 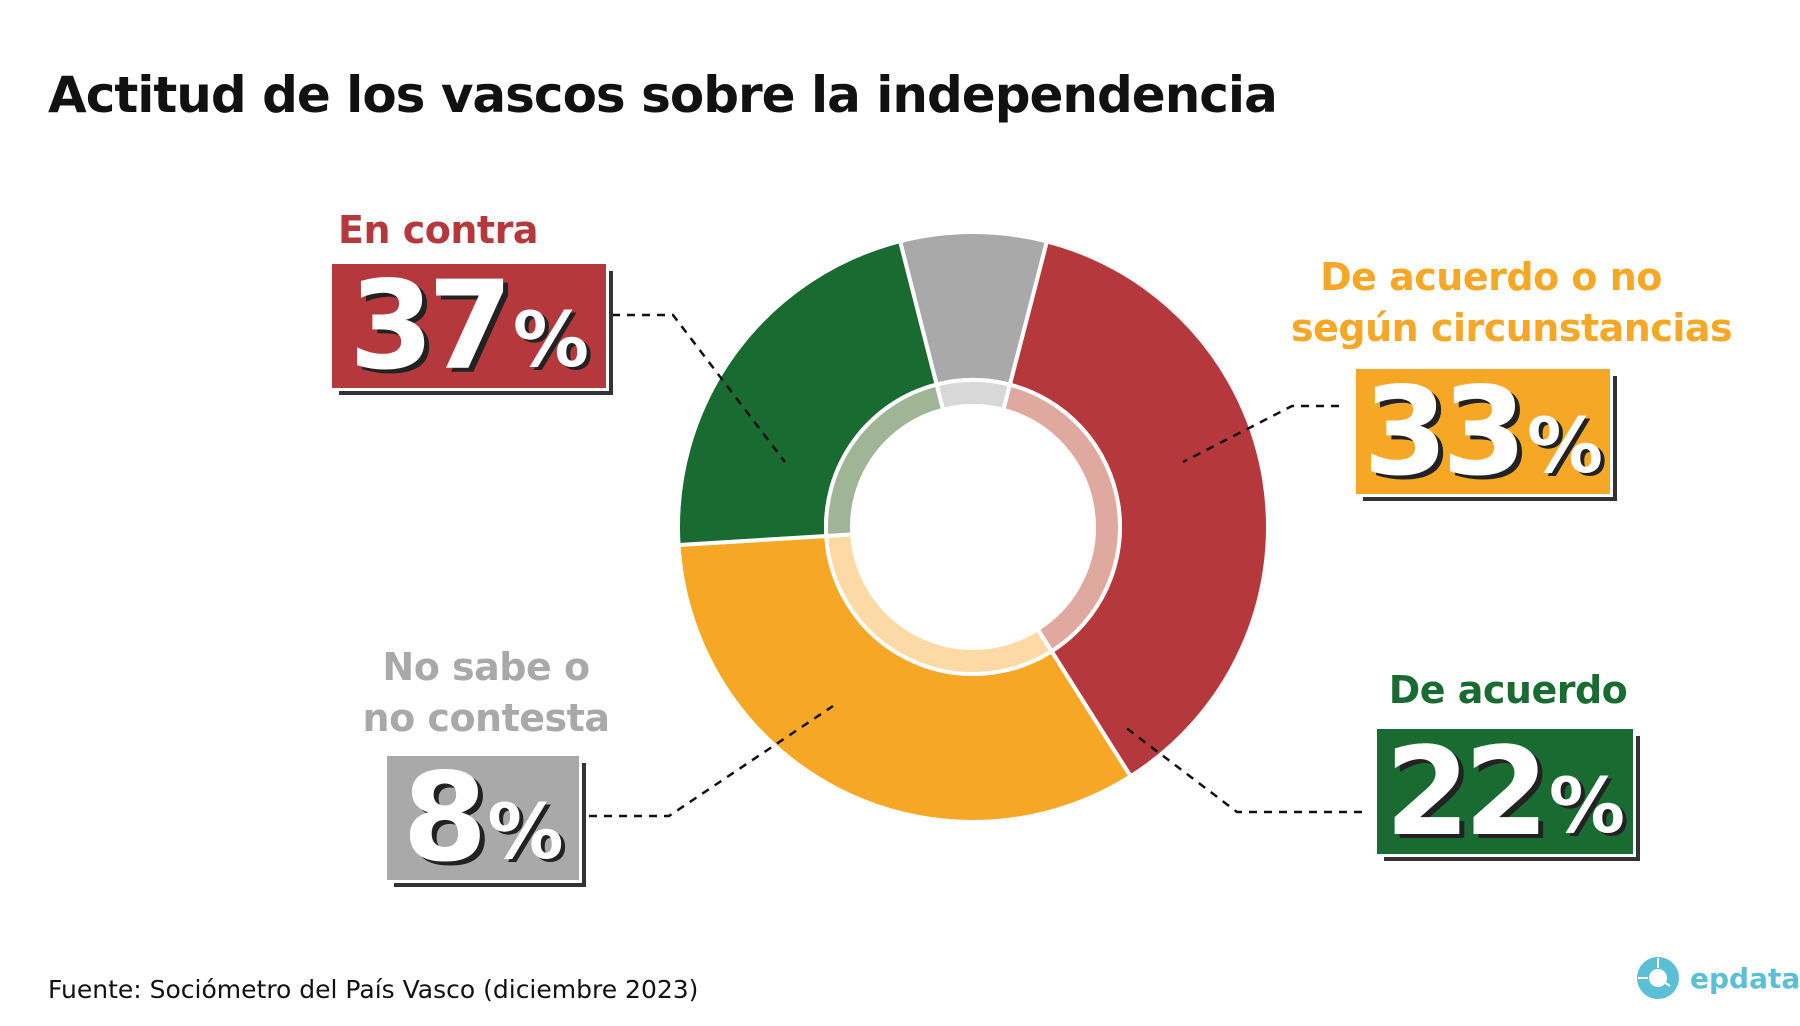 I want to click on value-box-en-contra: 37%, so click(x=469, y=326).